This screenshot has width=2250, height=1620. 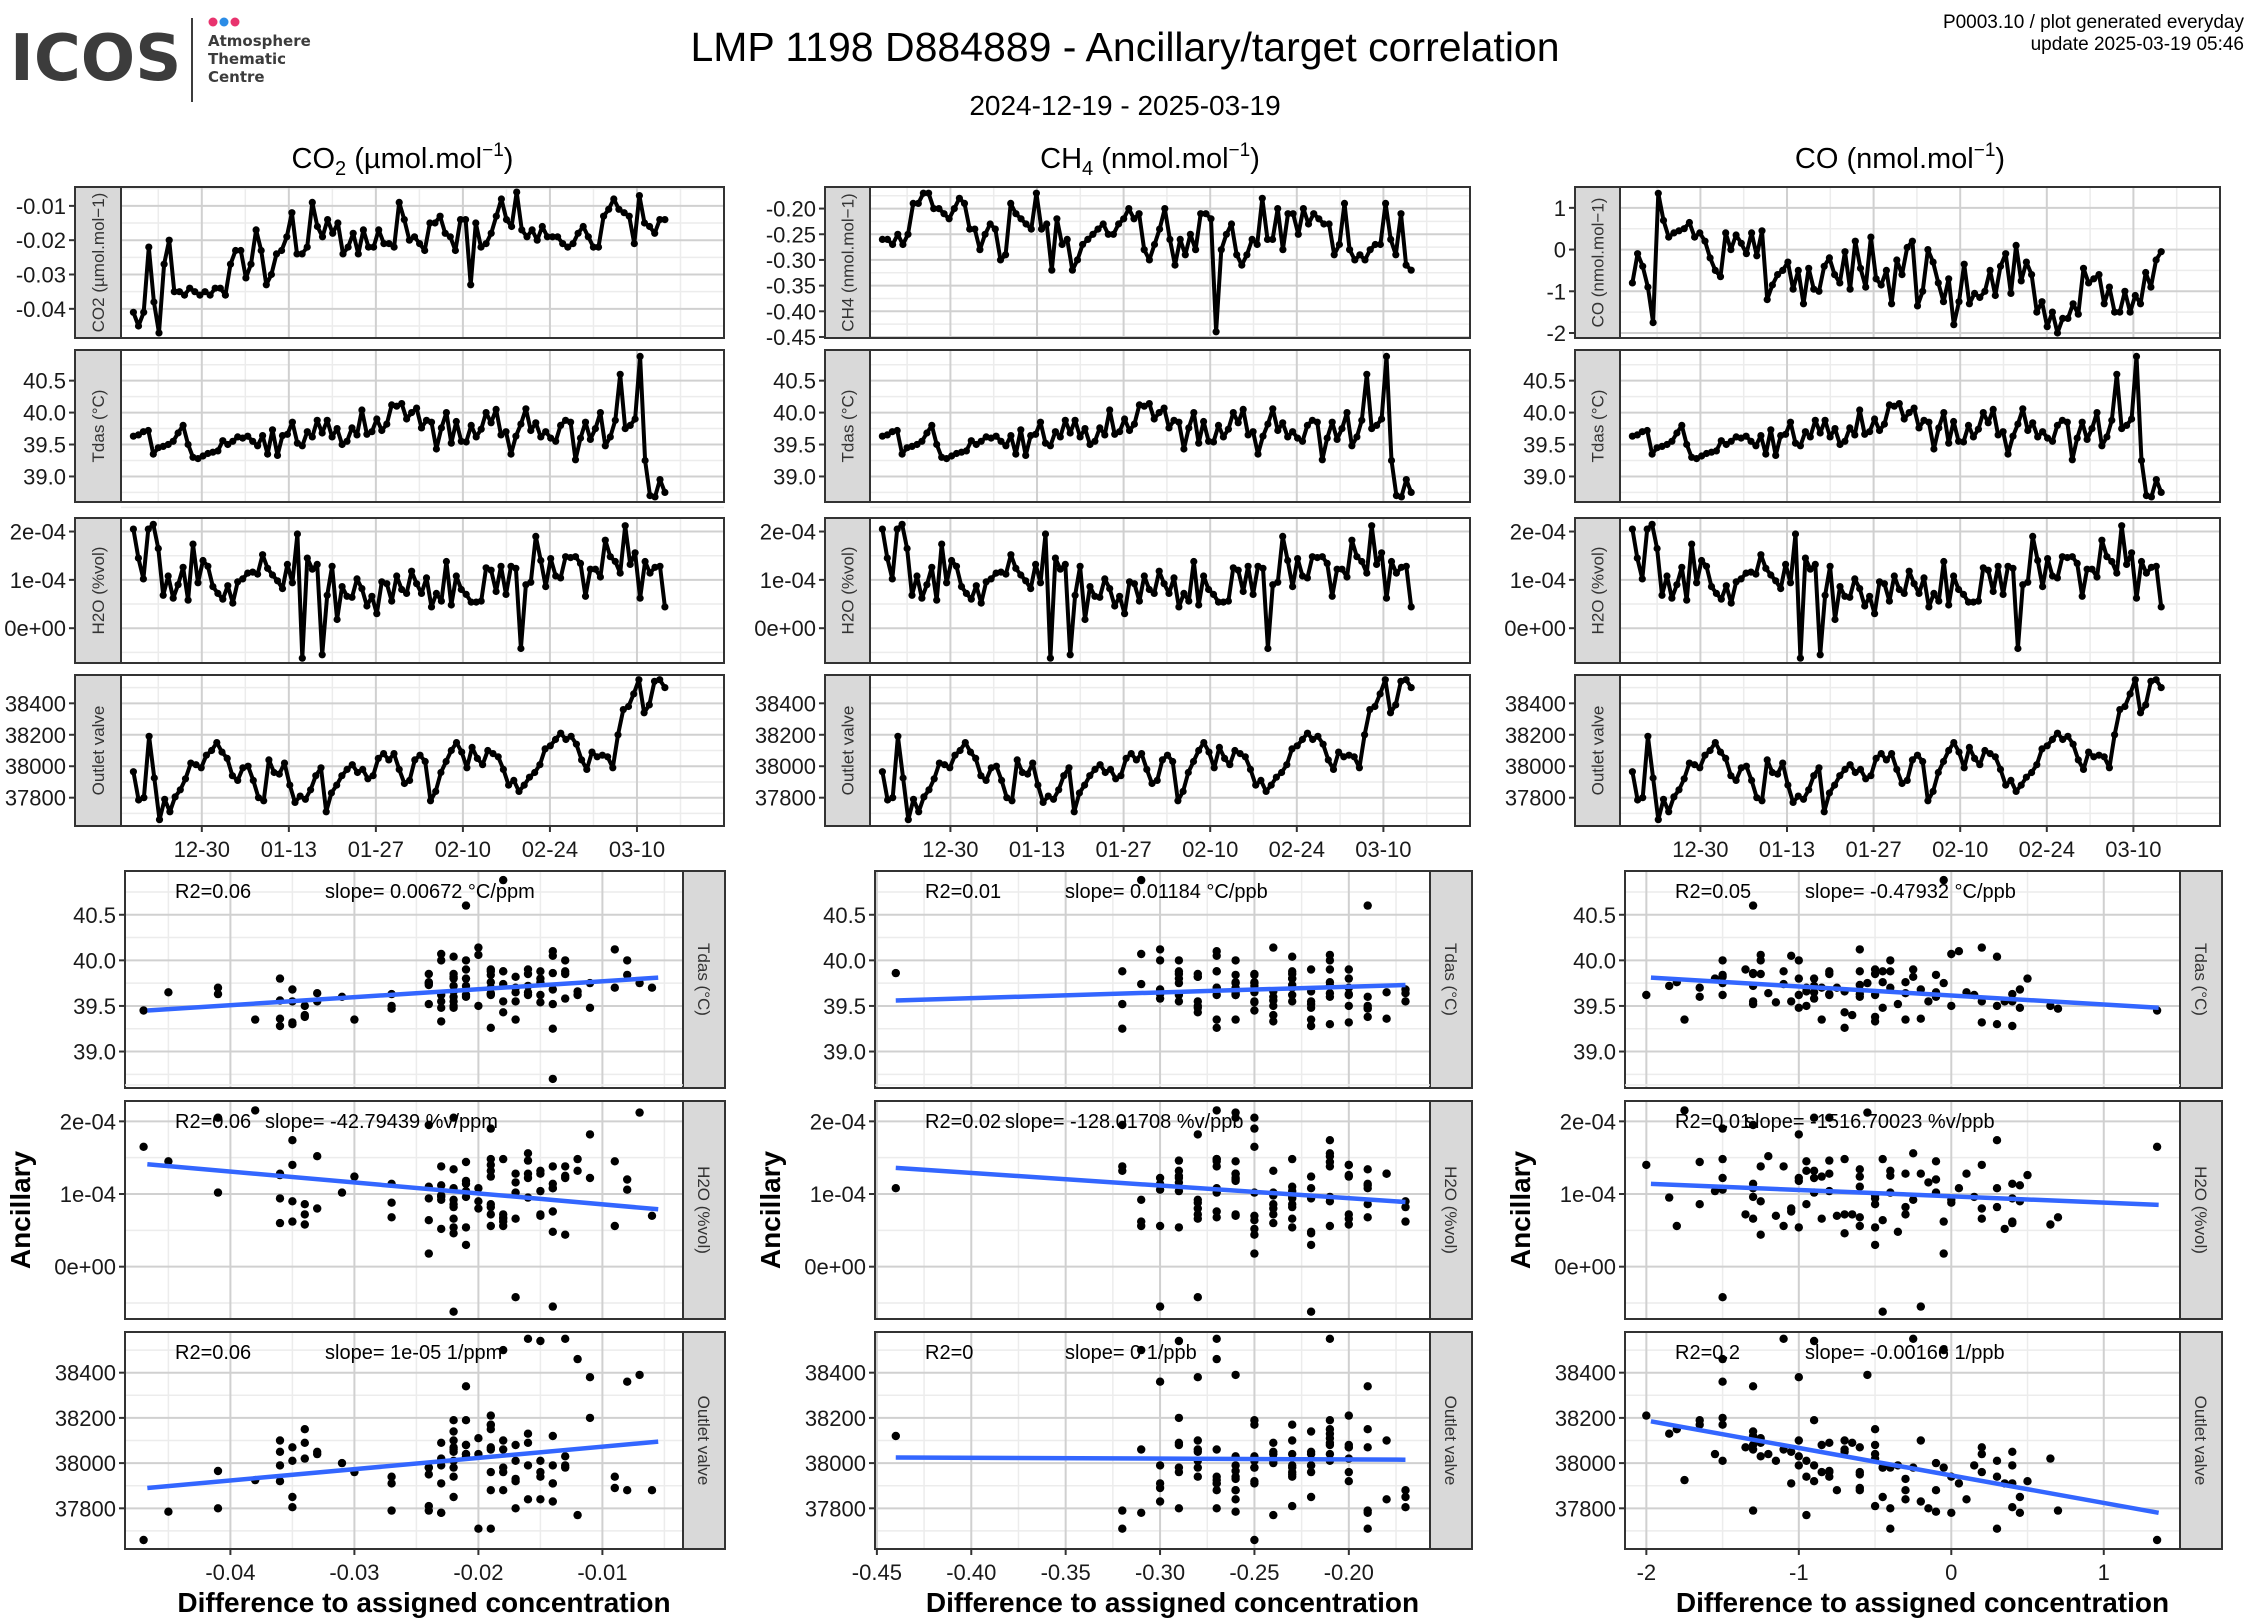 What do you see at coordinates (1713, 892) in the screenshot?
I see `r2-annotation: R2=0.05` at bounding box center [1713, 892].